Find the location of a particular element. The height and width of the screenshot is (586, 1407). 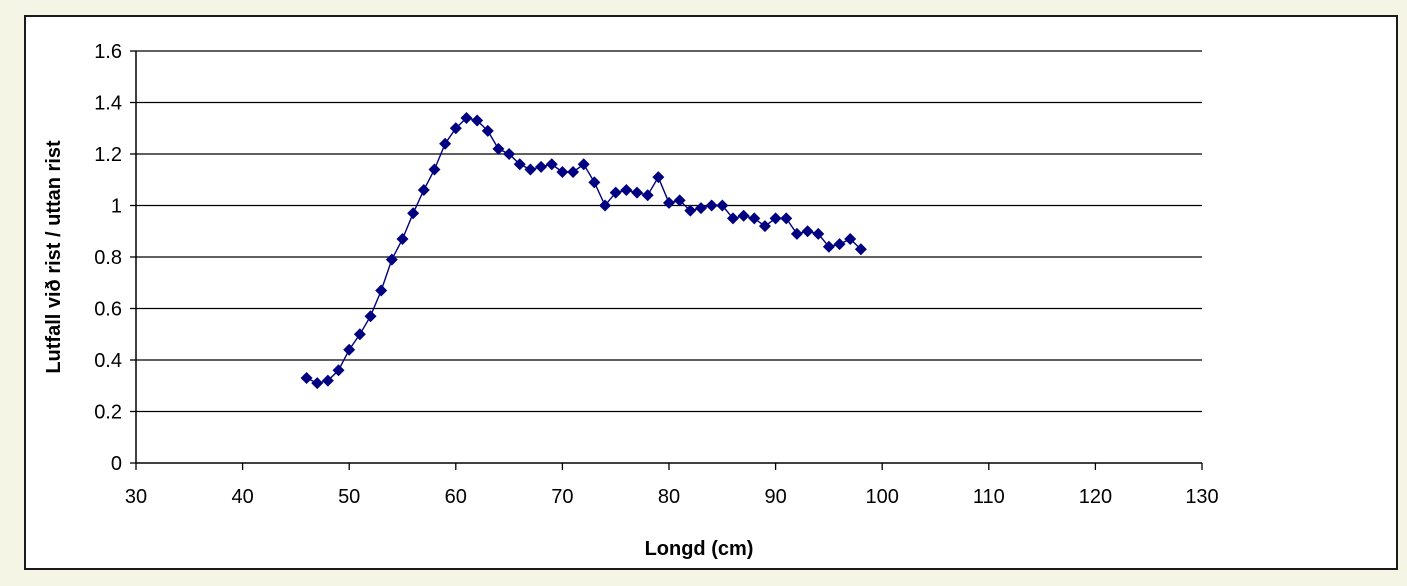

y-tick-label: 0.6 is located at coordinates (108, 310).